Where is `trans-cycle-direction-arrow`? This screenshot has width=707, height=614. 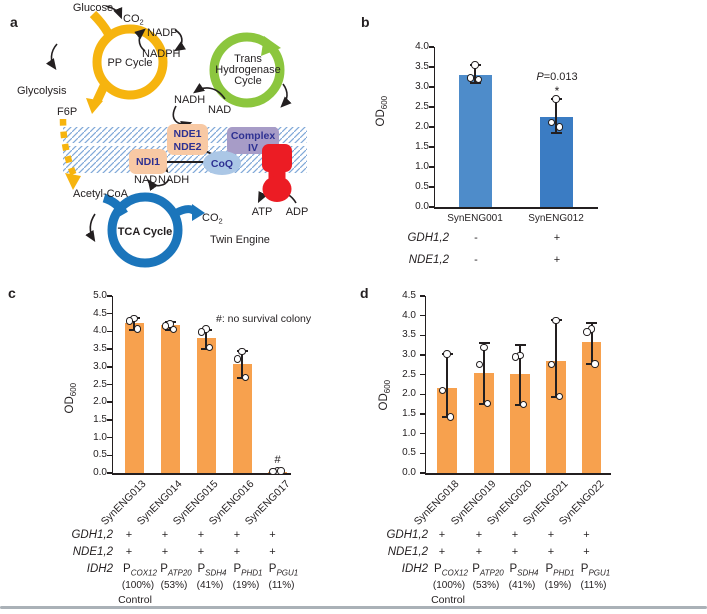
trans-cycle-direction-arrow is located at coordinates (286, 95).